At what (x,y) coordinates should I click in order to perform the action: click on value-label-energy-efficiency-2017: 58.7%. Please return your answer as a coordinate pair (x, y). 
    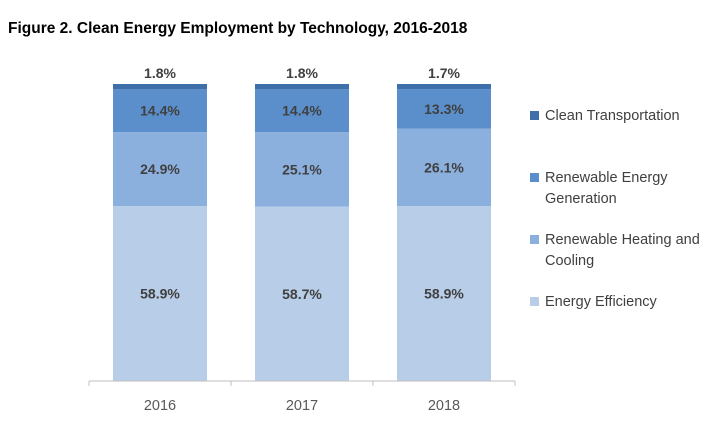
    Looking at the image, I should click on (302, 294).